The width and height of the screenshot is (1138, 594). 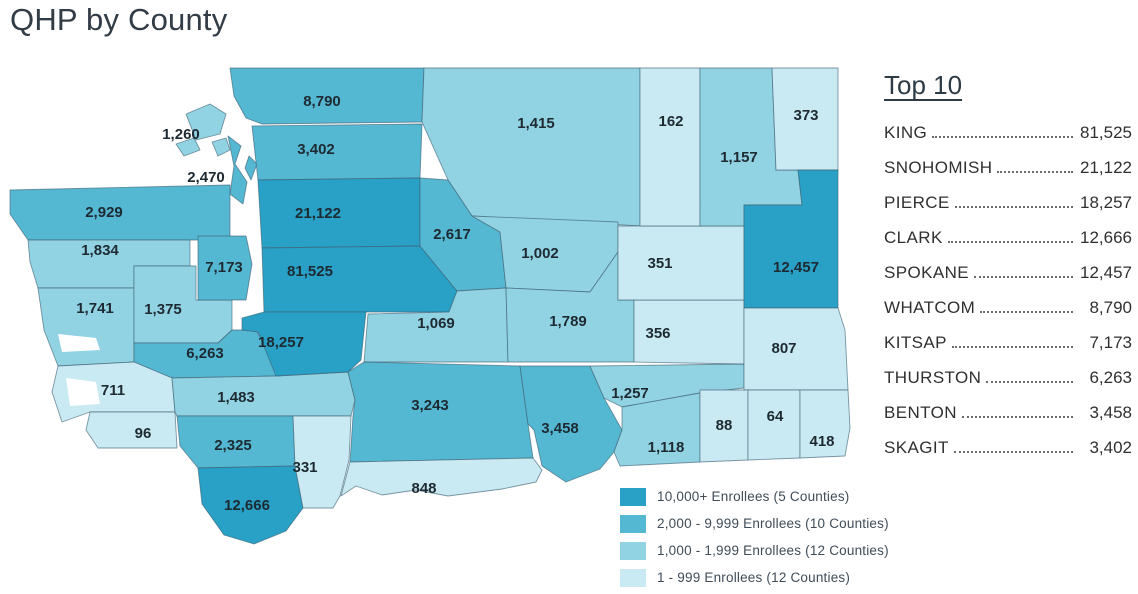 I want to click on legend-label: 10,000+ Enrollees (5 Counties), so click(x=753, y=496).